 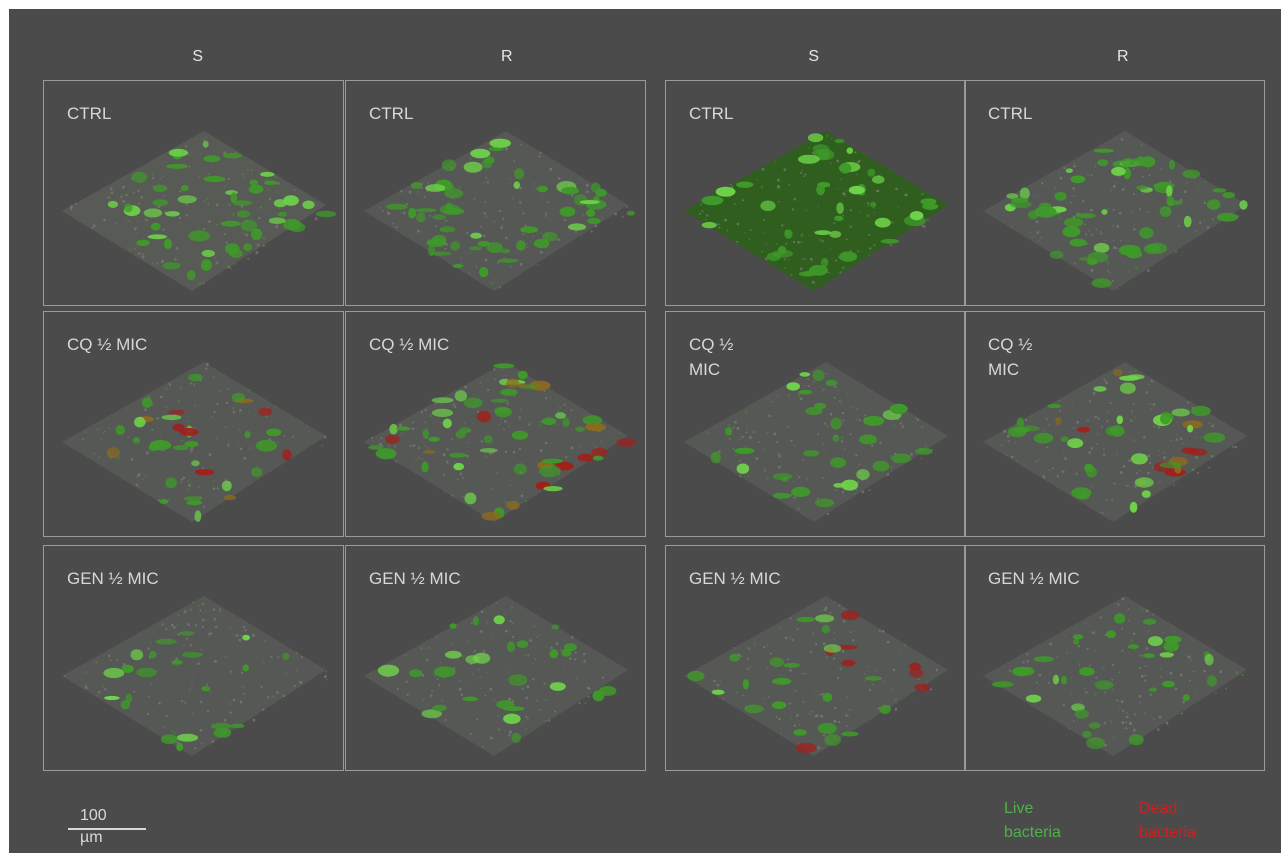 What do you see at coordinates (495, 658) in the screenshot?
I see `panel-gen-half-mic-r-1: GEN ½ MIC` at bounding box center [495, 658].